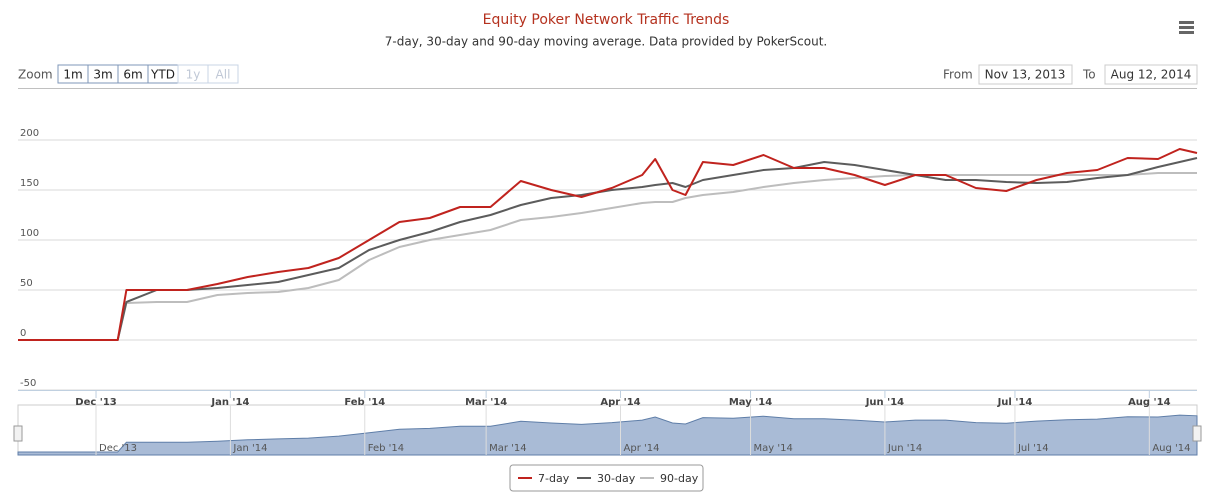 The width and height of the screenshot is (1211, 501). Describe the element at coordinates (118, 448) in the screenshot. I see `navigator-tick-label: Dec '13` at that location.